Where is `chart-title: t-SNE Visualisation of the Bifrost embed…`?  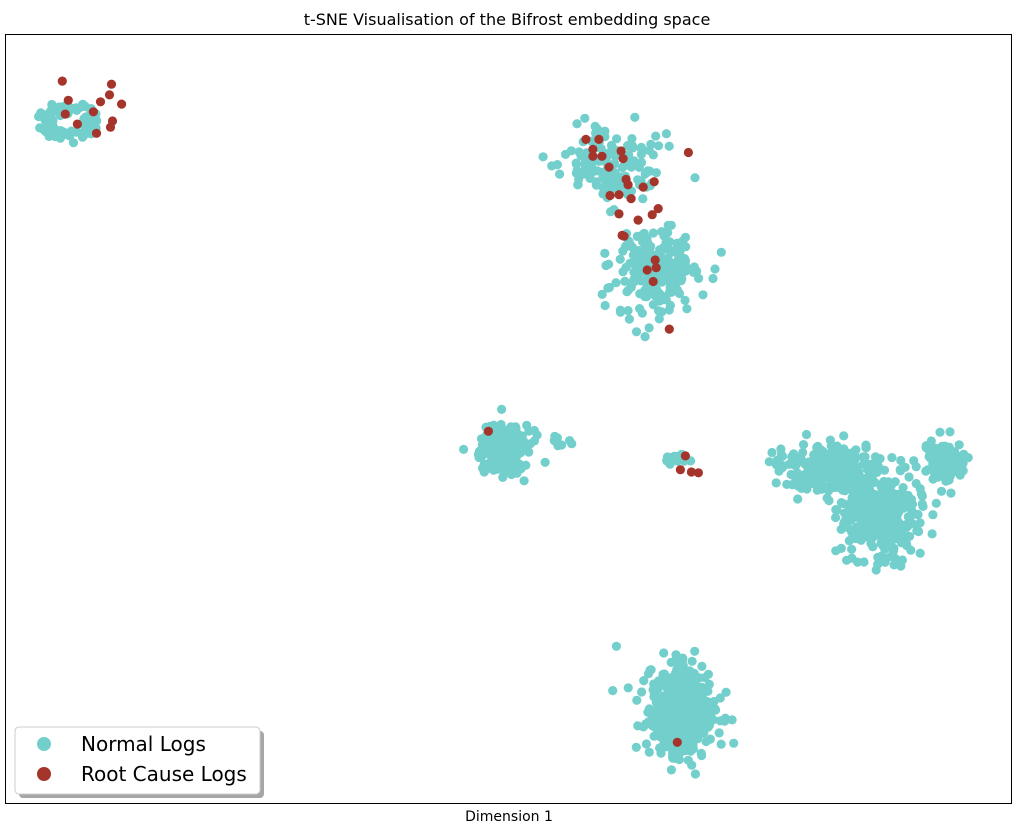 chart-title: t-SNE Visualisation of the Bifrost embed… is located at coordinates (507, 19).